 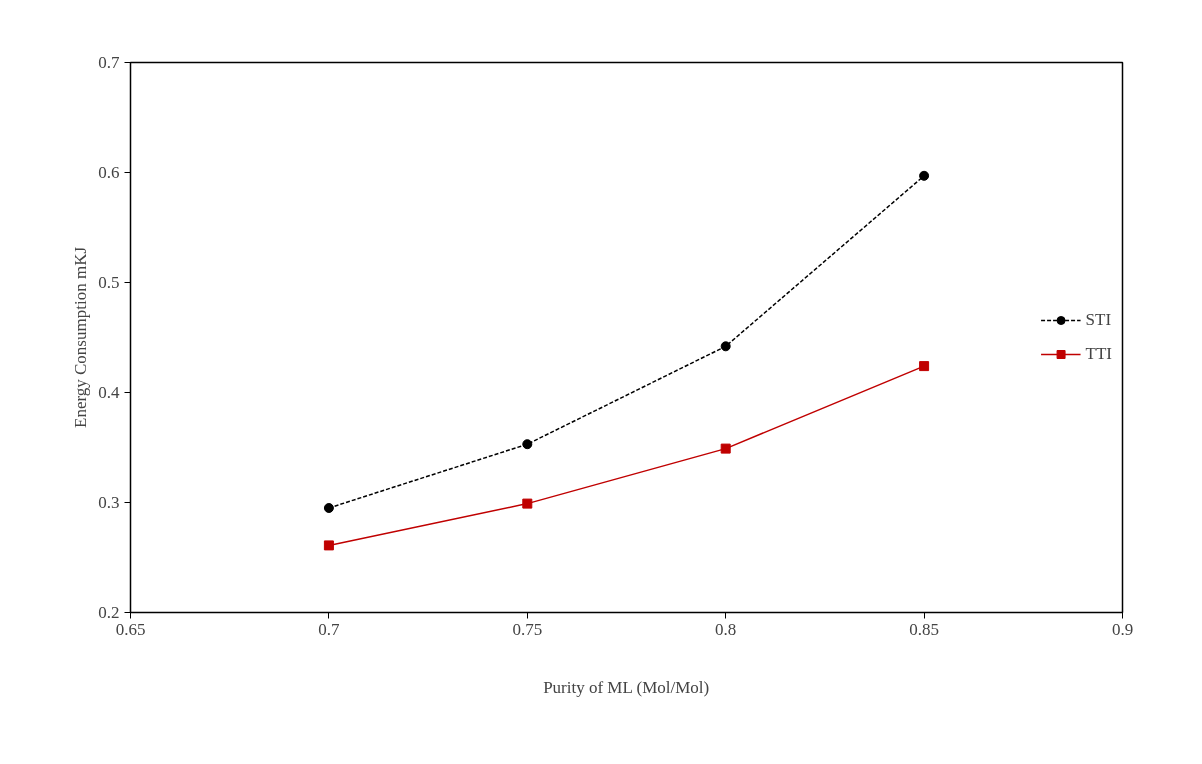 I want to click on y-tick-label: 0.5, so click(x=109, y=282).